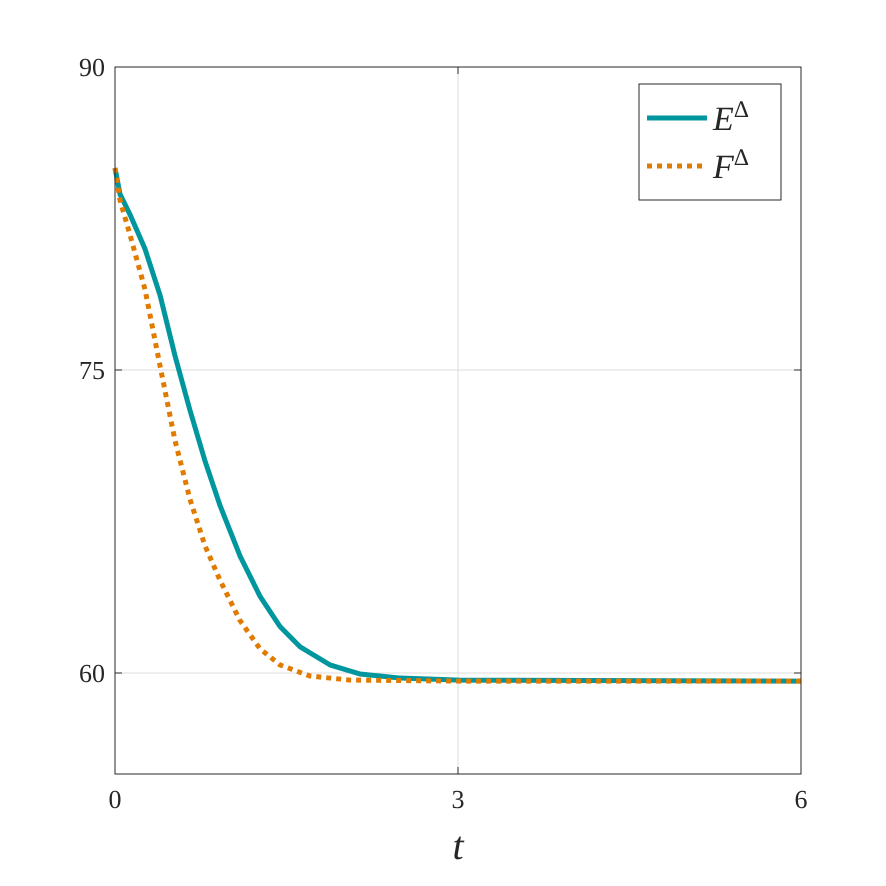  Describe the element at coordinates (92, 673) in the screenshot. I see `y-tick-label: 60` at that location.